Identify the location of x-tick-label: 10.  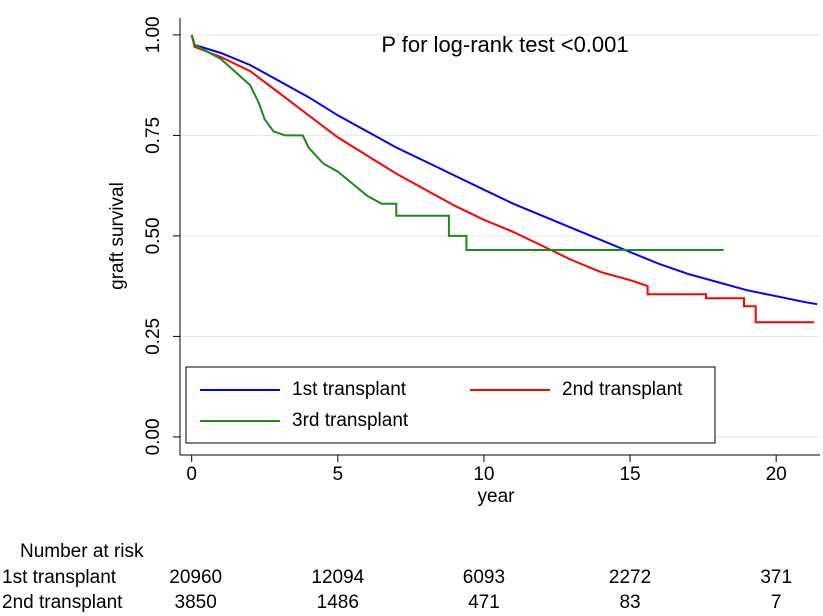
(483, 474).